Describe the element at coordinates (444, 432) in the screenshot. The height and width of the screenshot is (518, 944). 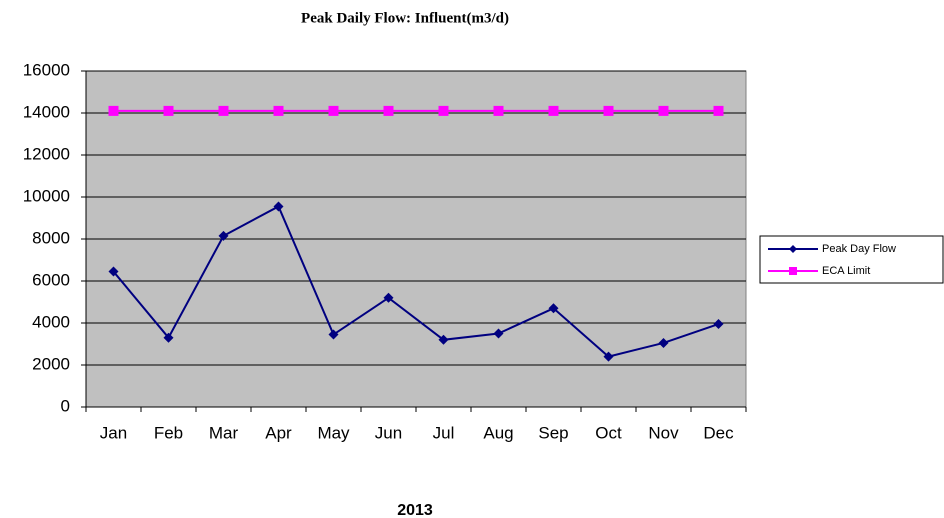
I see `x-tick-label: Jul` at that location.